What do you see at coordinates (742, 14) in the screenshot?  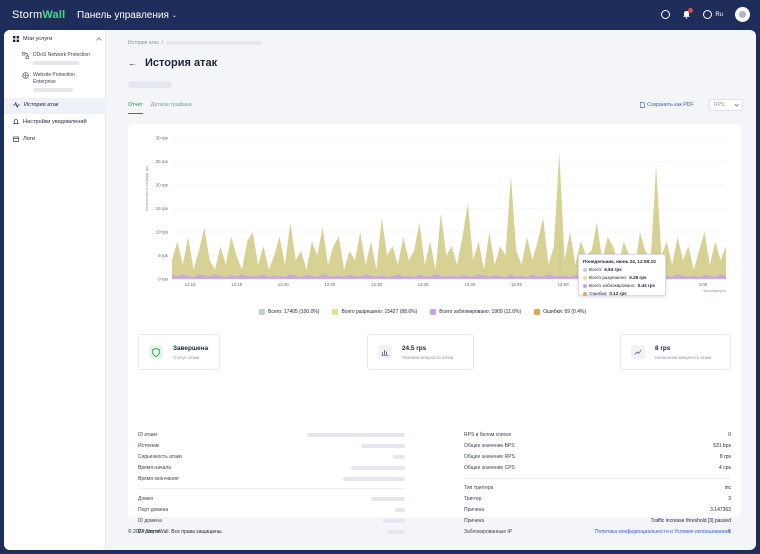 I see `avatar` at bounding box center [742, 14].